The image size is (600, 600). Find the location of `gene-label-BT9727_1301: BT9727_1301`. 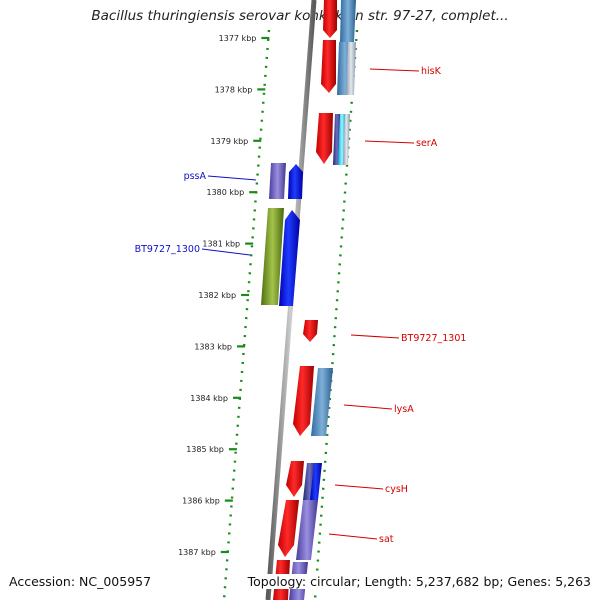

gene-label-BT9727_1301: BT9727_1301 is located at coordinates (433, 338).